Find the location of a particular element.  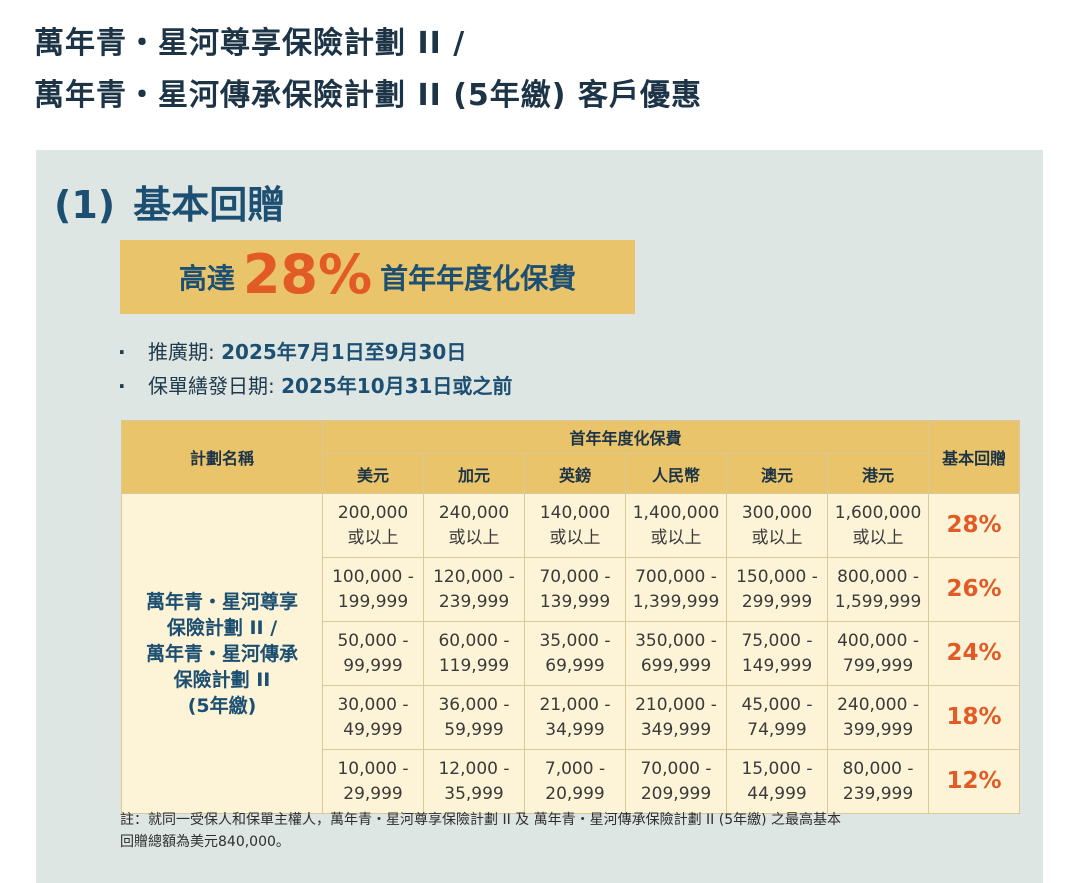

banner-prefix: 高達 is located at coordinates (206, 278).